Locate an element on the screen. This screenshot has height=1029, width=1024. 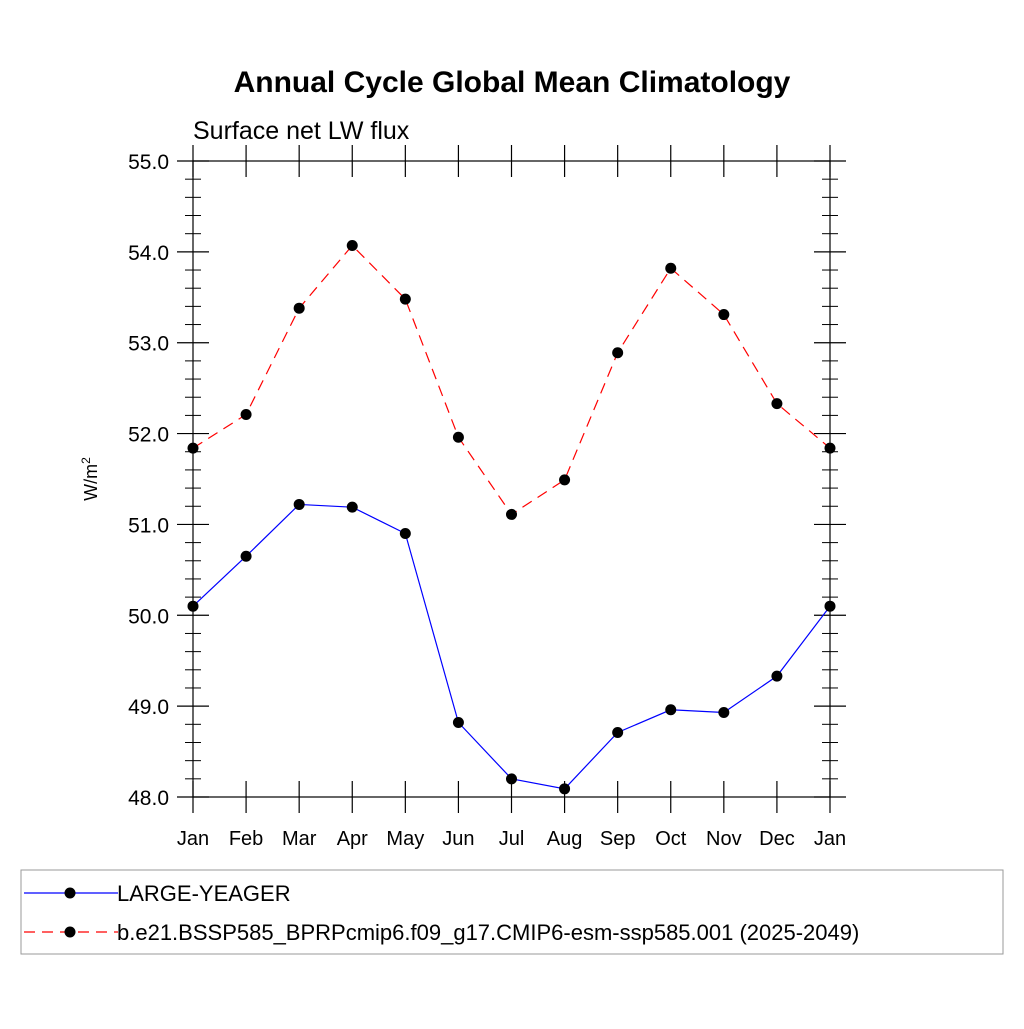
y-tick-label: 52.0 is located at coordinates (148, 435).